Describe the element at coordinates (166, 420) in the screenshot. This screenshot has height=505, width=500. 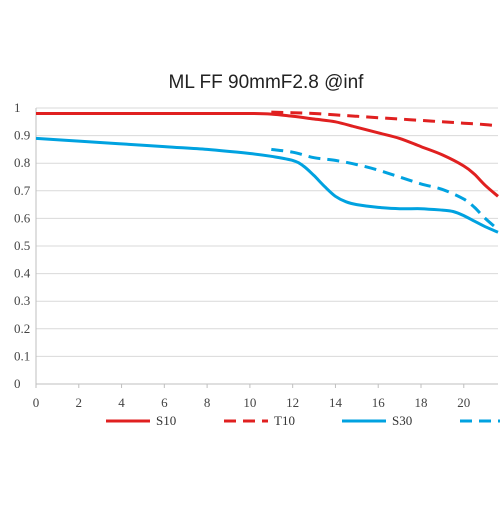
I see `legend-label-s10: S10` at that location.